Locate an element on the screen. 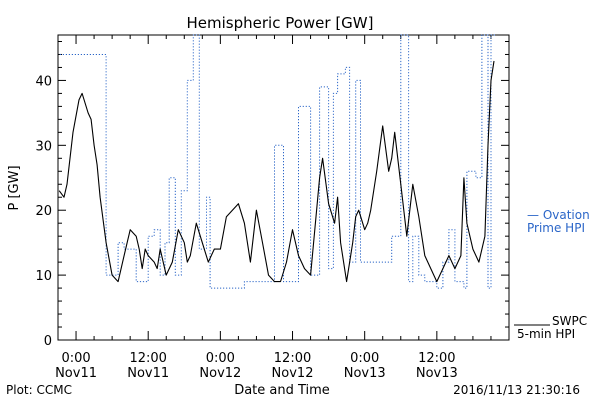  chart-title: Hemispheric Power [GW] is located at coordinates (280, 23).